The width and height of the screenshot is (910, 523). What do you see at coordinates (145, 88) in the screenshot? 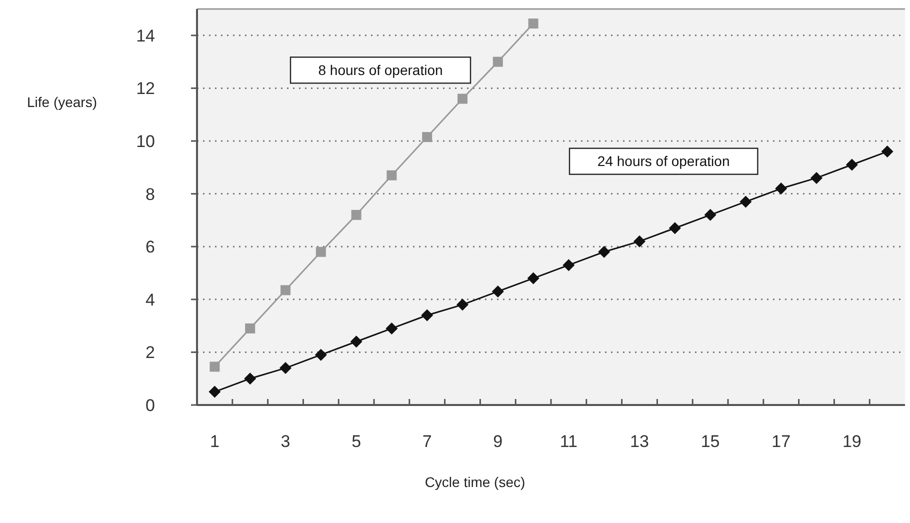
I see `y-tick-label: 12` at bounding box center [145, 88].